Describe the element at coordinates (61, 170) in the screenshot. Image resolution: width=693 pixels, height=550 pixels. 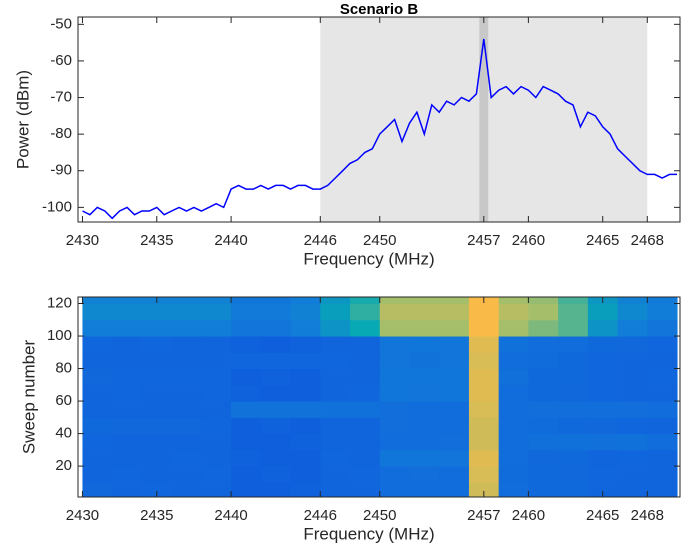
I see `y-tick-label: -90` at that location.